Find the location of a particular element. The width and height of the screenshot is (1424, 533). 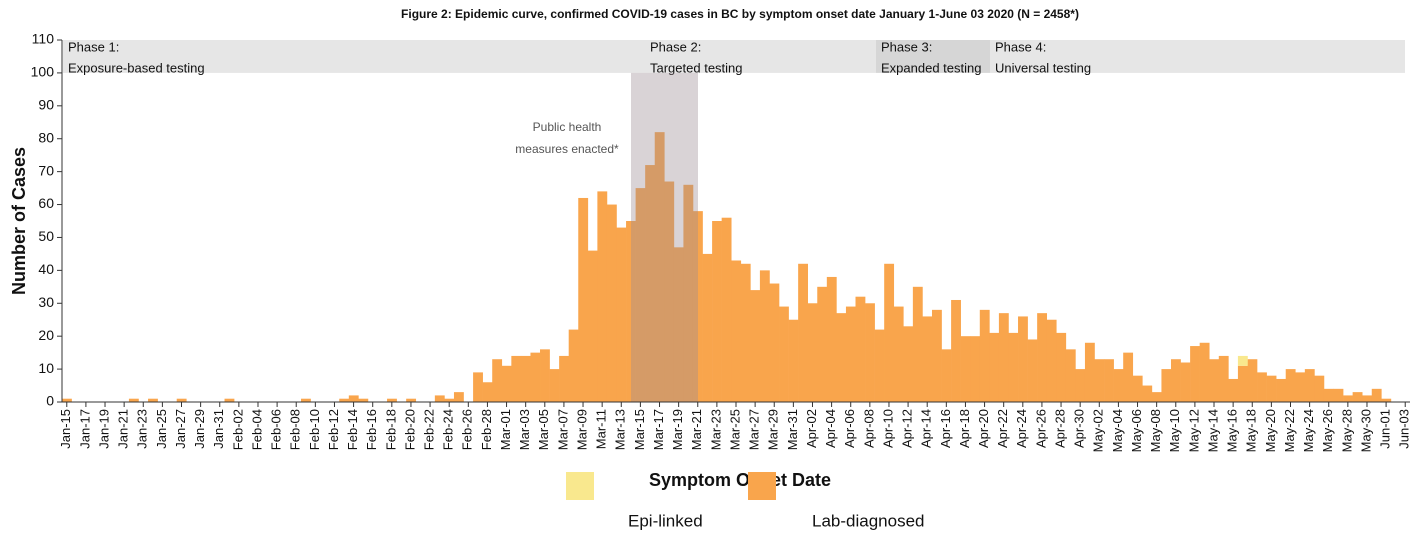

x-tick-label: Apr-22 is located at coordinates (1002, 428).